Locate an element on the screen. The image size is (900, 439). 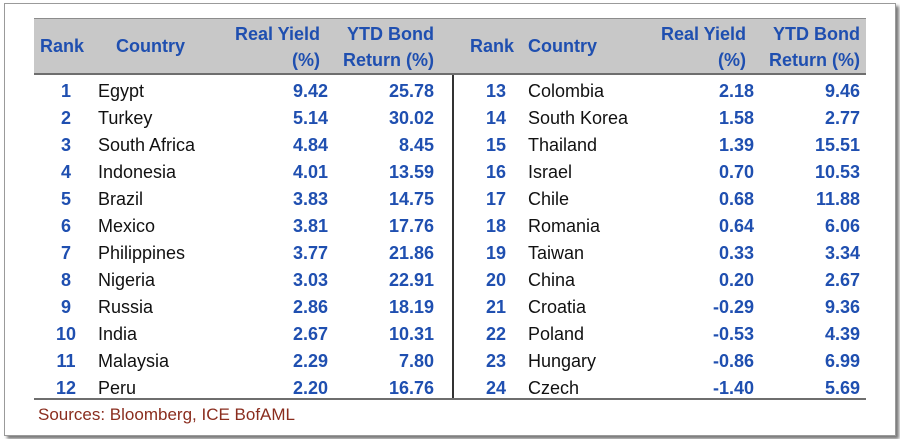
real-yield-cell: 3.77 is located at coordinates (310, 253).